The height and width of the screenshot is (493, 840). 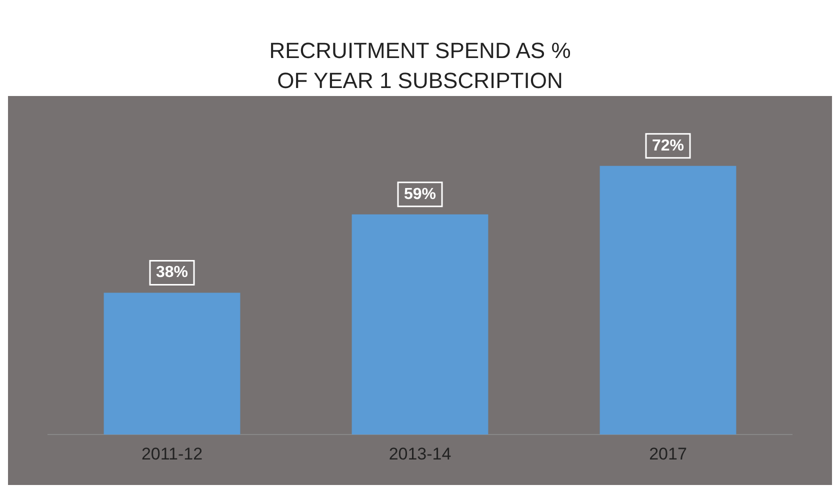 I want to click on x-tick-label: 2011-12, so click(x=172, y=454).